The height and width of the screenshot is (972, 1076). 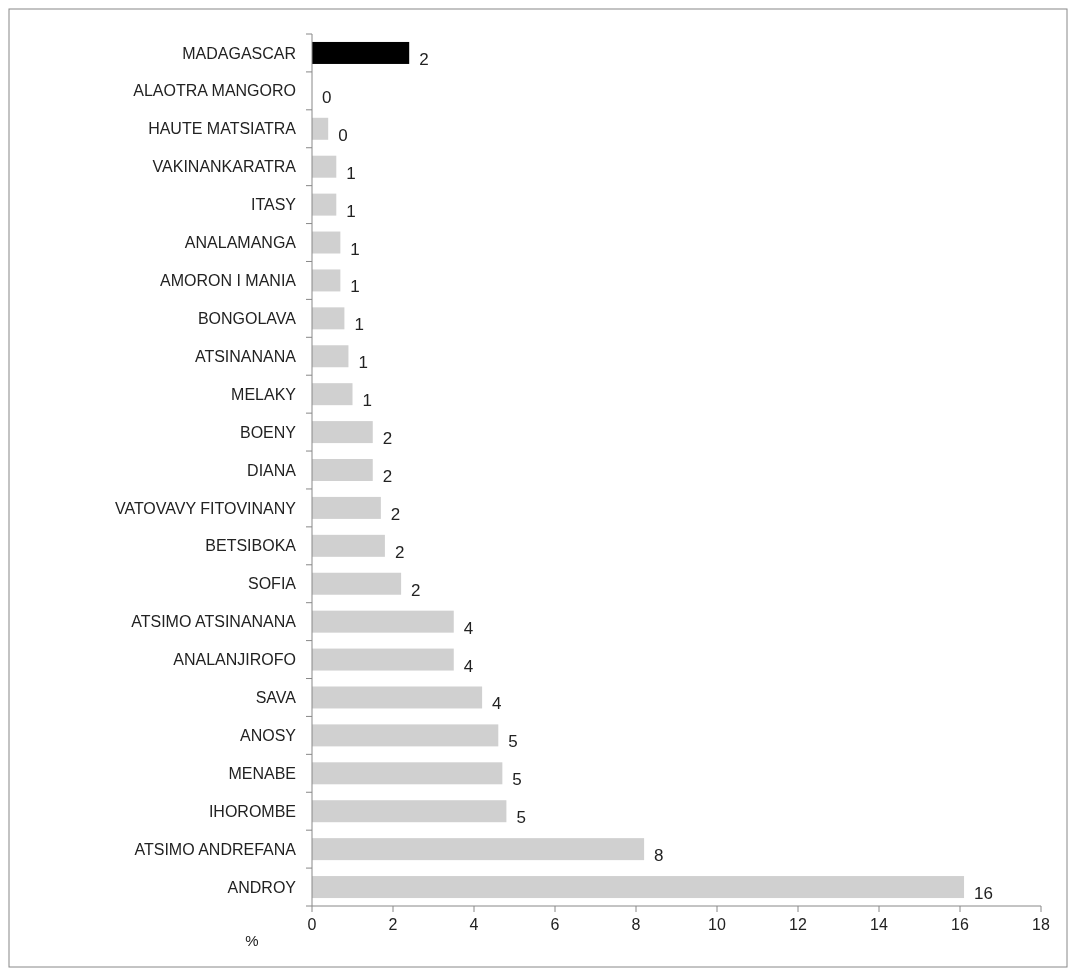 I want to click on x-tick-label: 18, so click(x=1041, y=924).